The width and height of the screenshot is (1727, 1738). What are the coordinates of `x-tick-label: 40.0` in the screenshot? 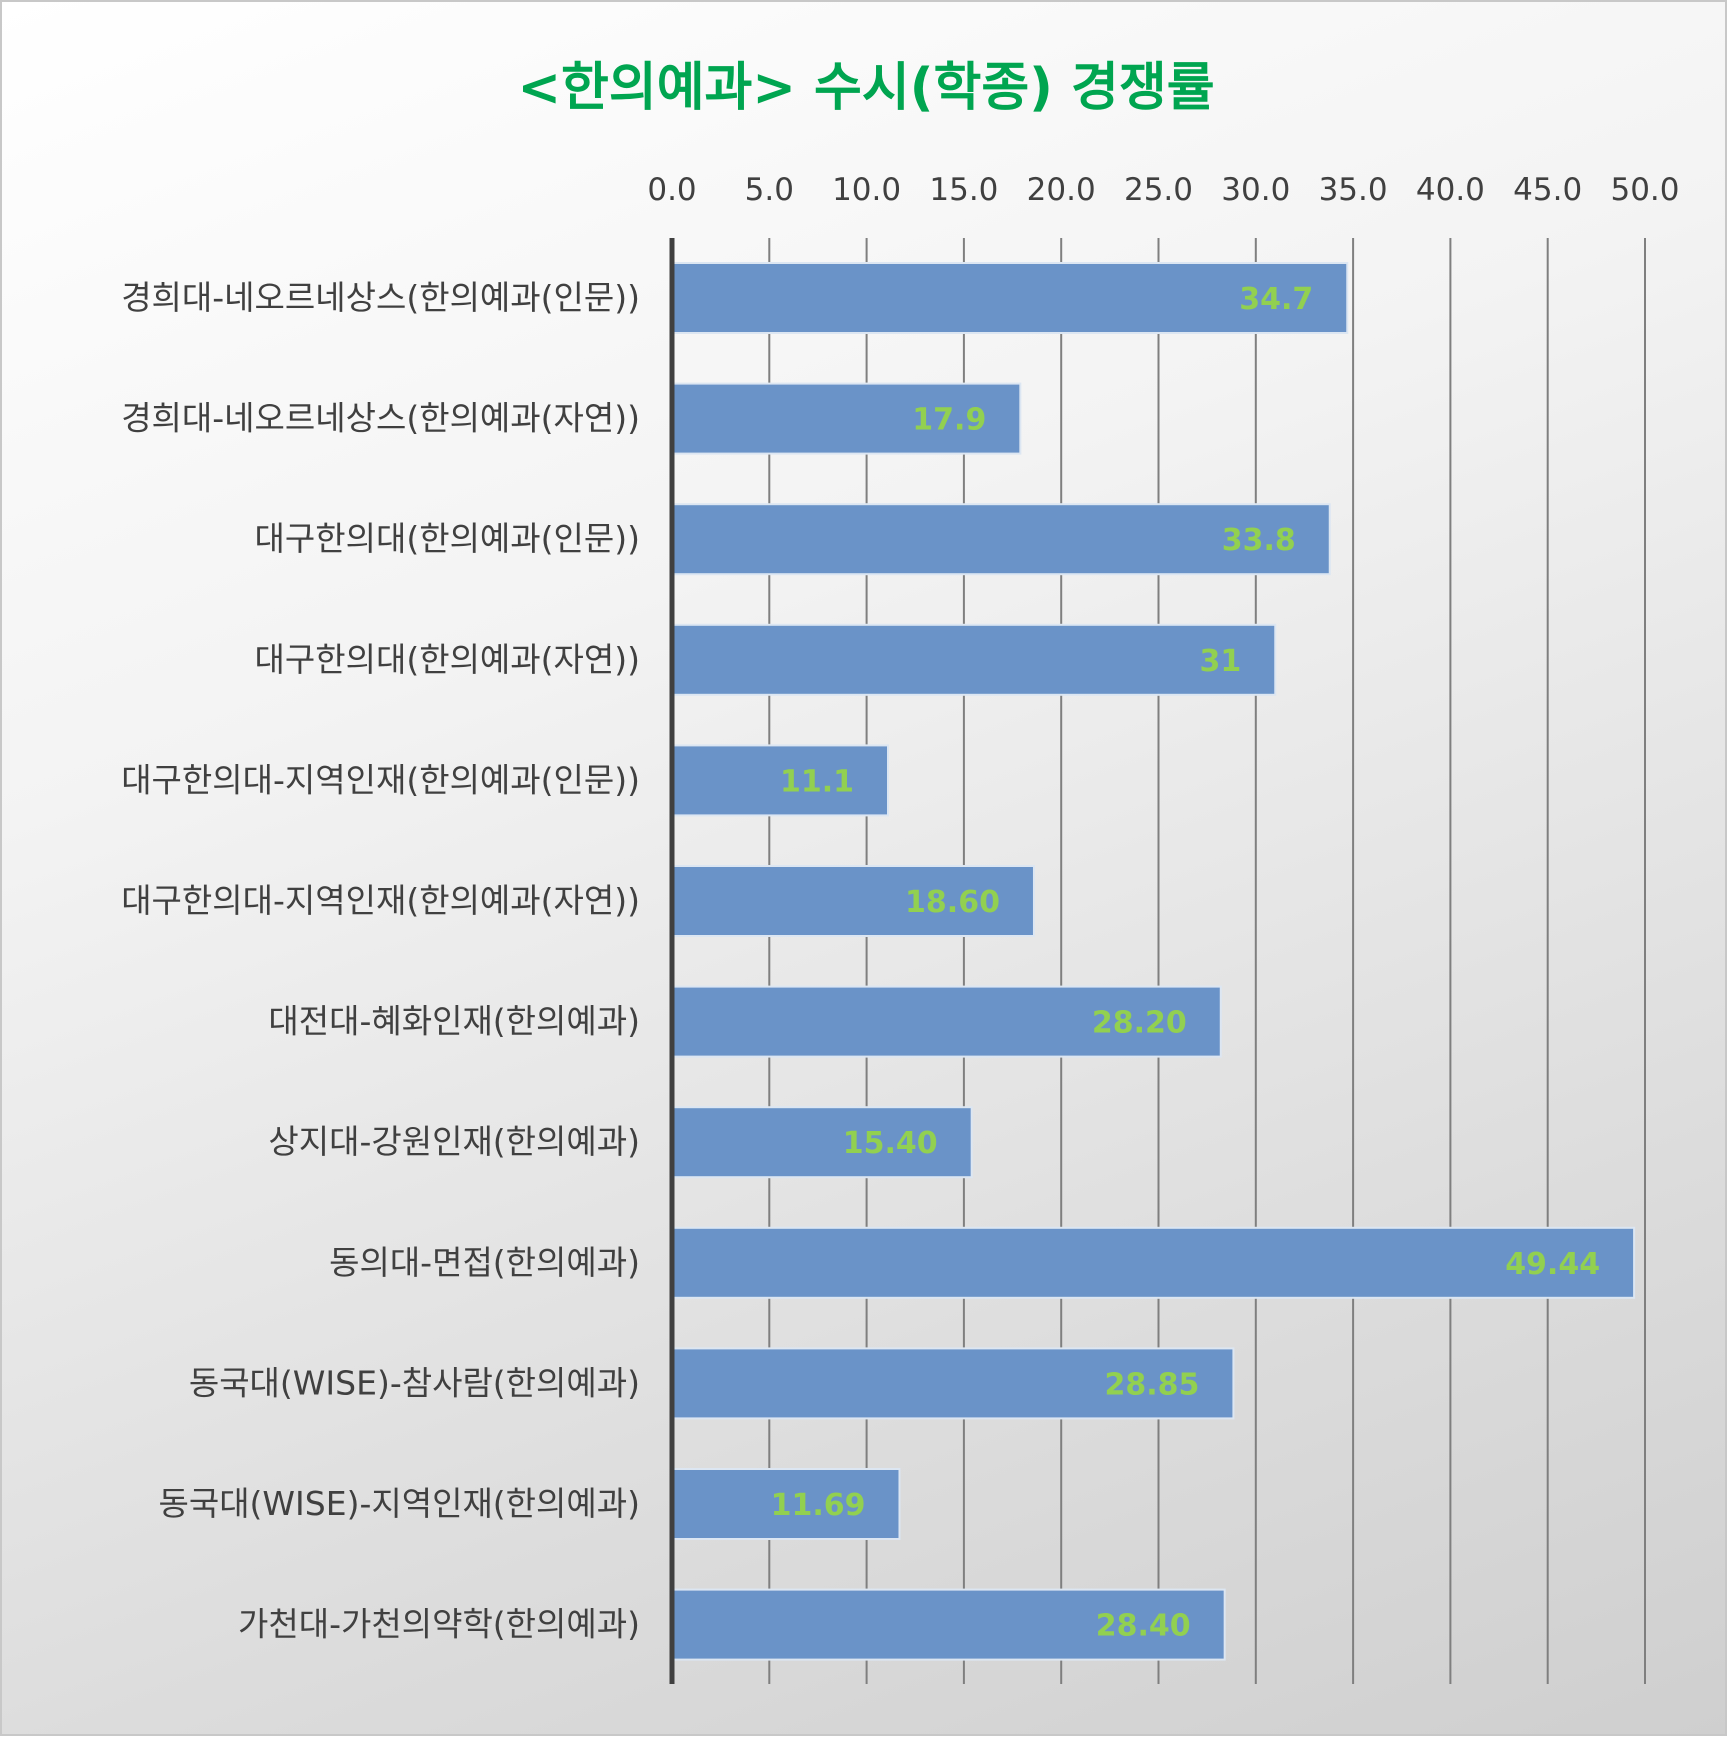 It's located at (1450, 190).